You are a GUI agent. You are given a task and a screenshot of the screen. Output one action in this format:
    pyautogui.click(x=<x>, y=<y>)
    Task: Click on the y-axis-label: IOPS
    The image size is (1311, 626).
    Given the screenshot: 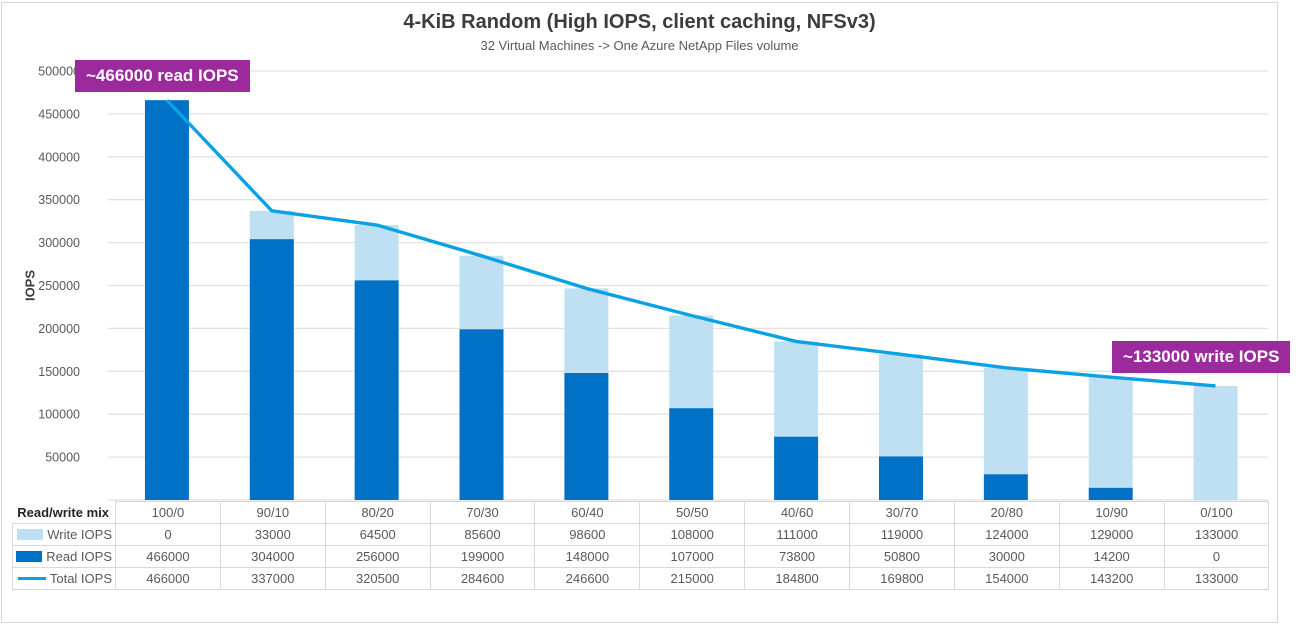 What is the action you would take?
    pyautogui.click(x=30, y=285)
    